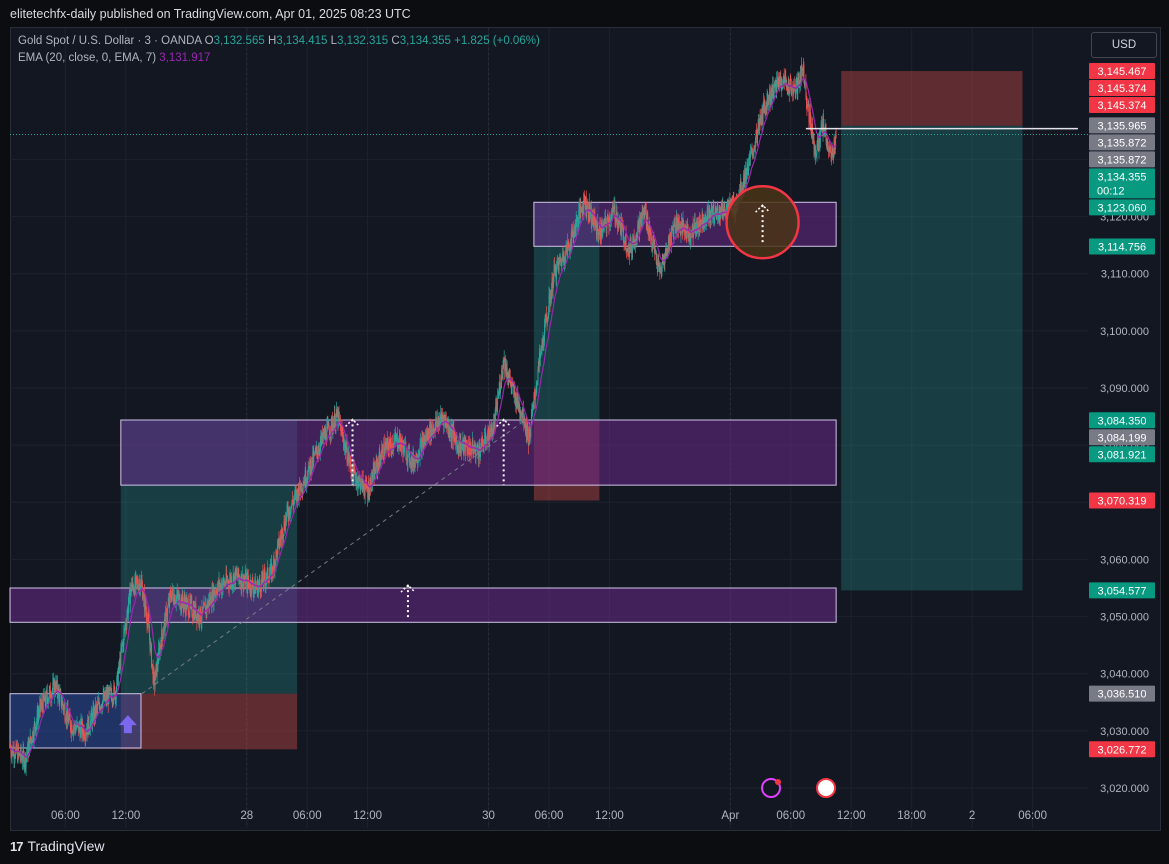 The width and height of the screenshot is (1169, 864). What do you see at coordinates (1124, 45) in the screenshot?
I see `currency-button: USD` at bounding box center [1124, 45].